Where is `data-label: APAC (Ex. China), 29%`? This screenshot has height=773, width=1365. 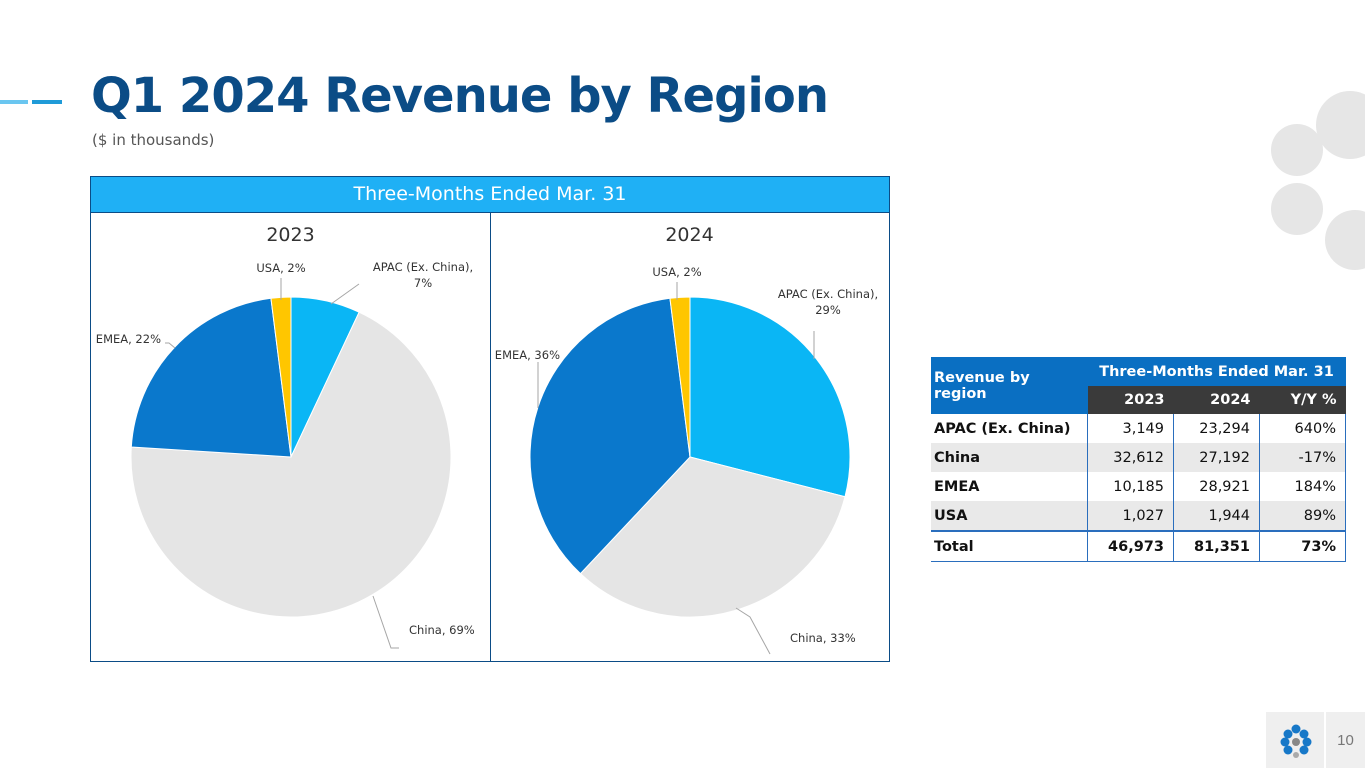
data-label: APAC (Ex. China), 29% is located at coordinates (828, 302).